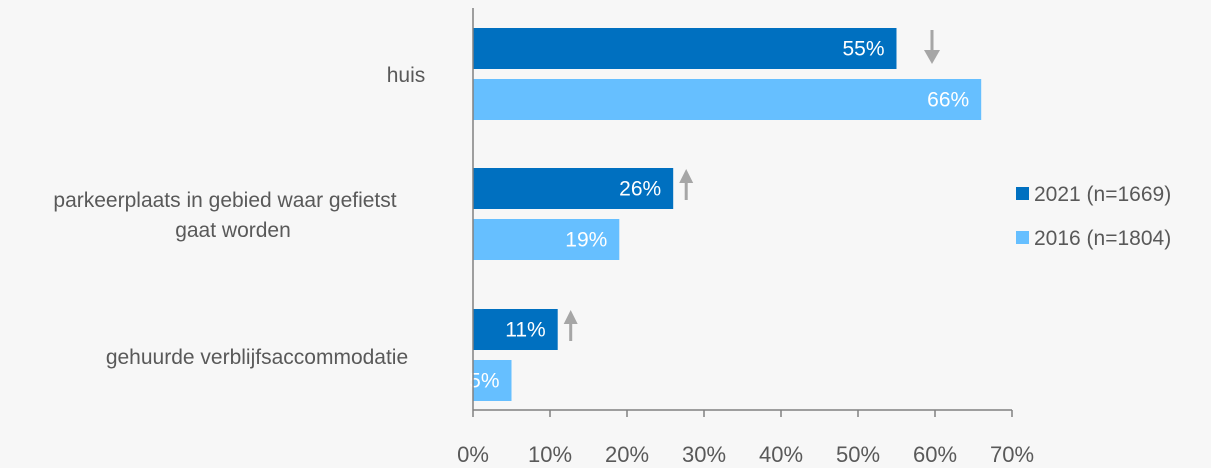 This screenshot has width=1211, height=468. What do you see at coordinates (863, 49) in the screenshot?
I see `data-label-2021-cat-0: 55%` at bounding box center [863, 49].